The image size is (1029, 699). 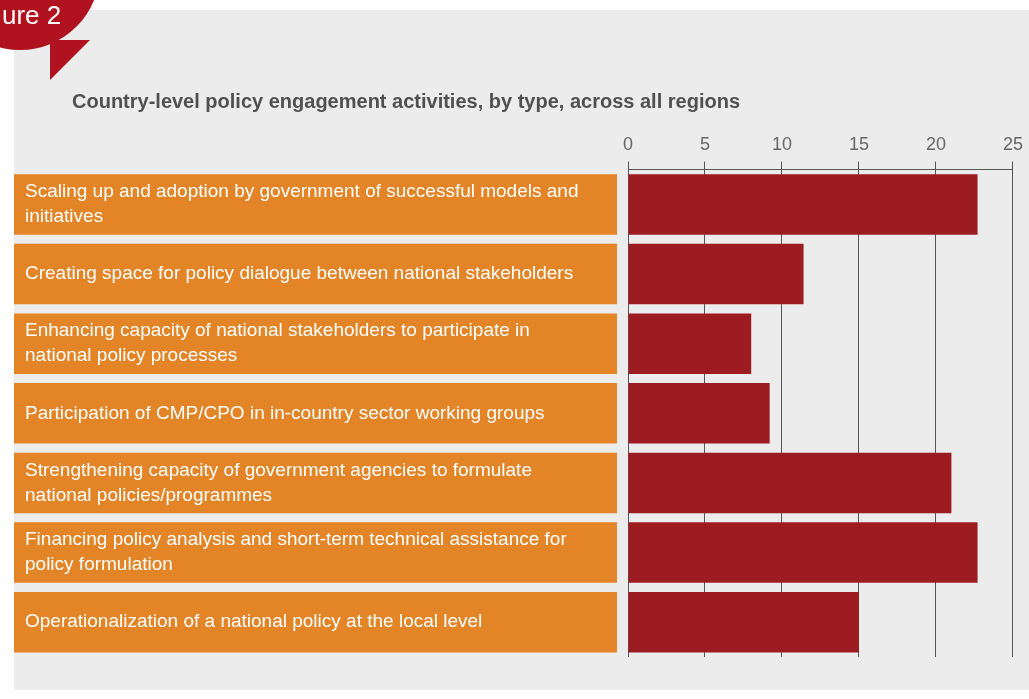 What do you see at coordinates (302, 203) in the screenshot?
I see `y-tick-label: Scaling up and adoption by government of successful models and initiatives` at bounding box center [302, 203].